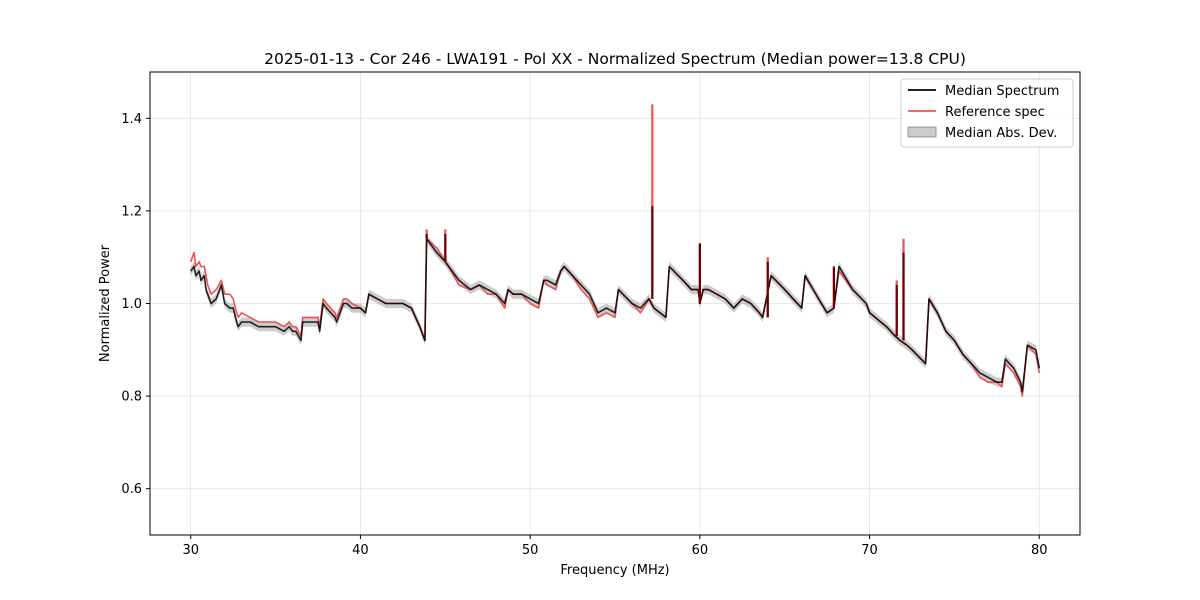 The height and width of the screenshot is (600, 1200). What do you see at coordinates (614, 570) in the screenshot?
I see `x-axis-label: Frequency (MHz)` at bounding box center [614, 570].